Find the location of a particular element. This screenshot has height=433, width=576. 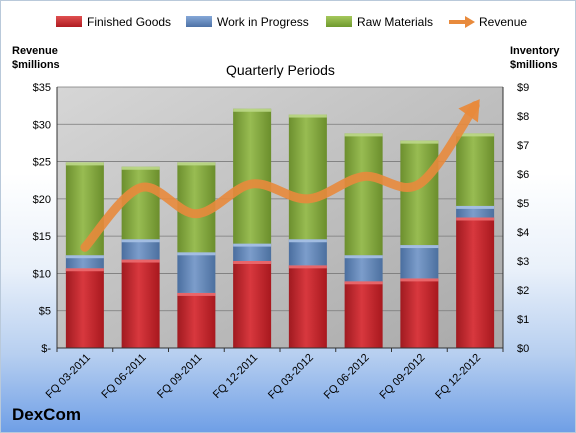

legend-swatch-raw-materials is located at coordinates (339, 21).